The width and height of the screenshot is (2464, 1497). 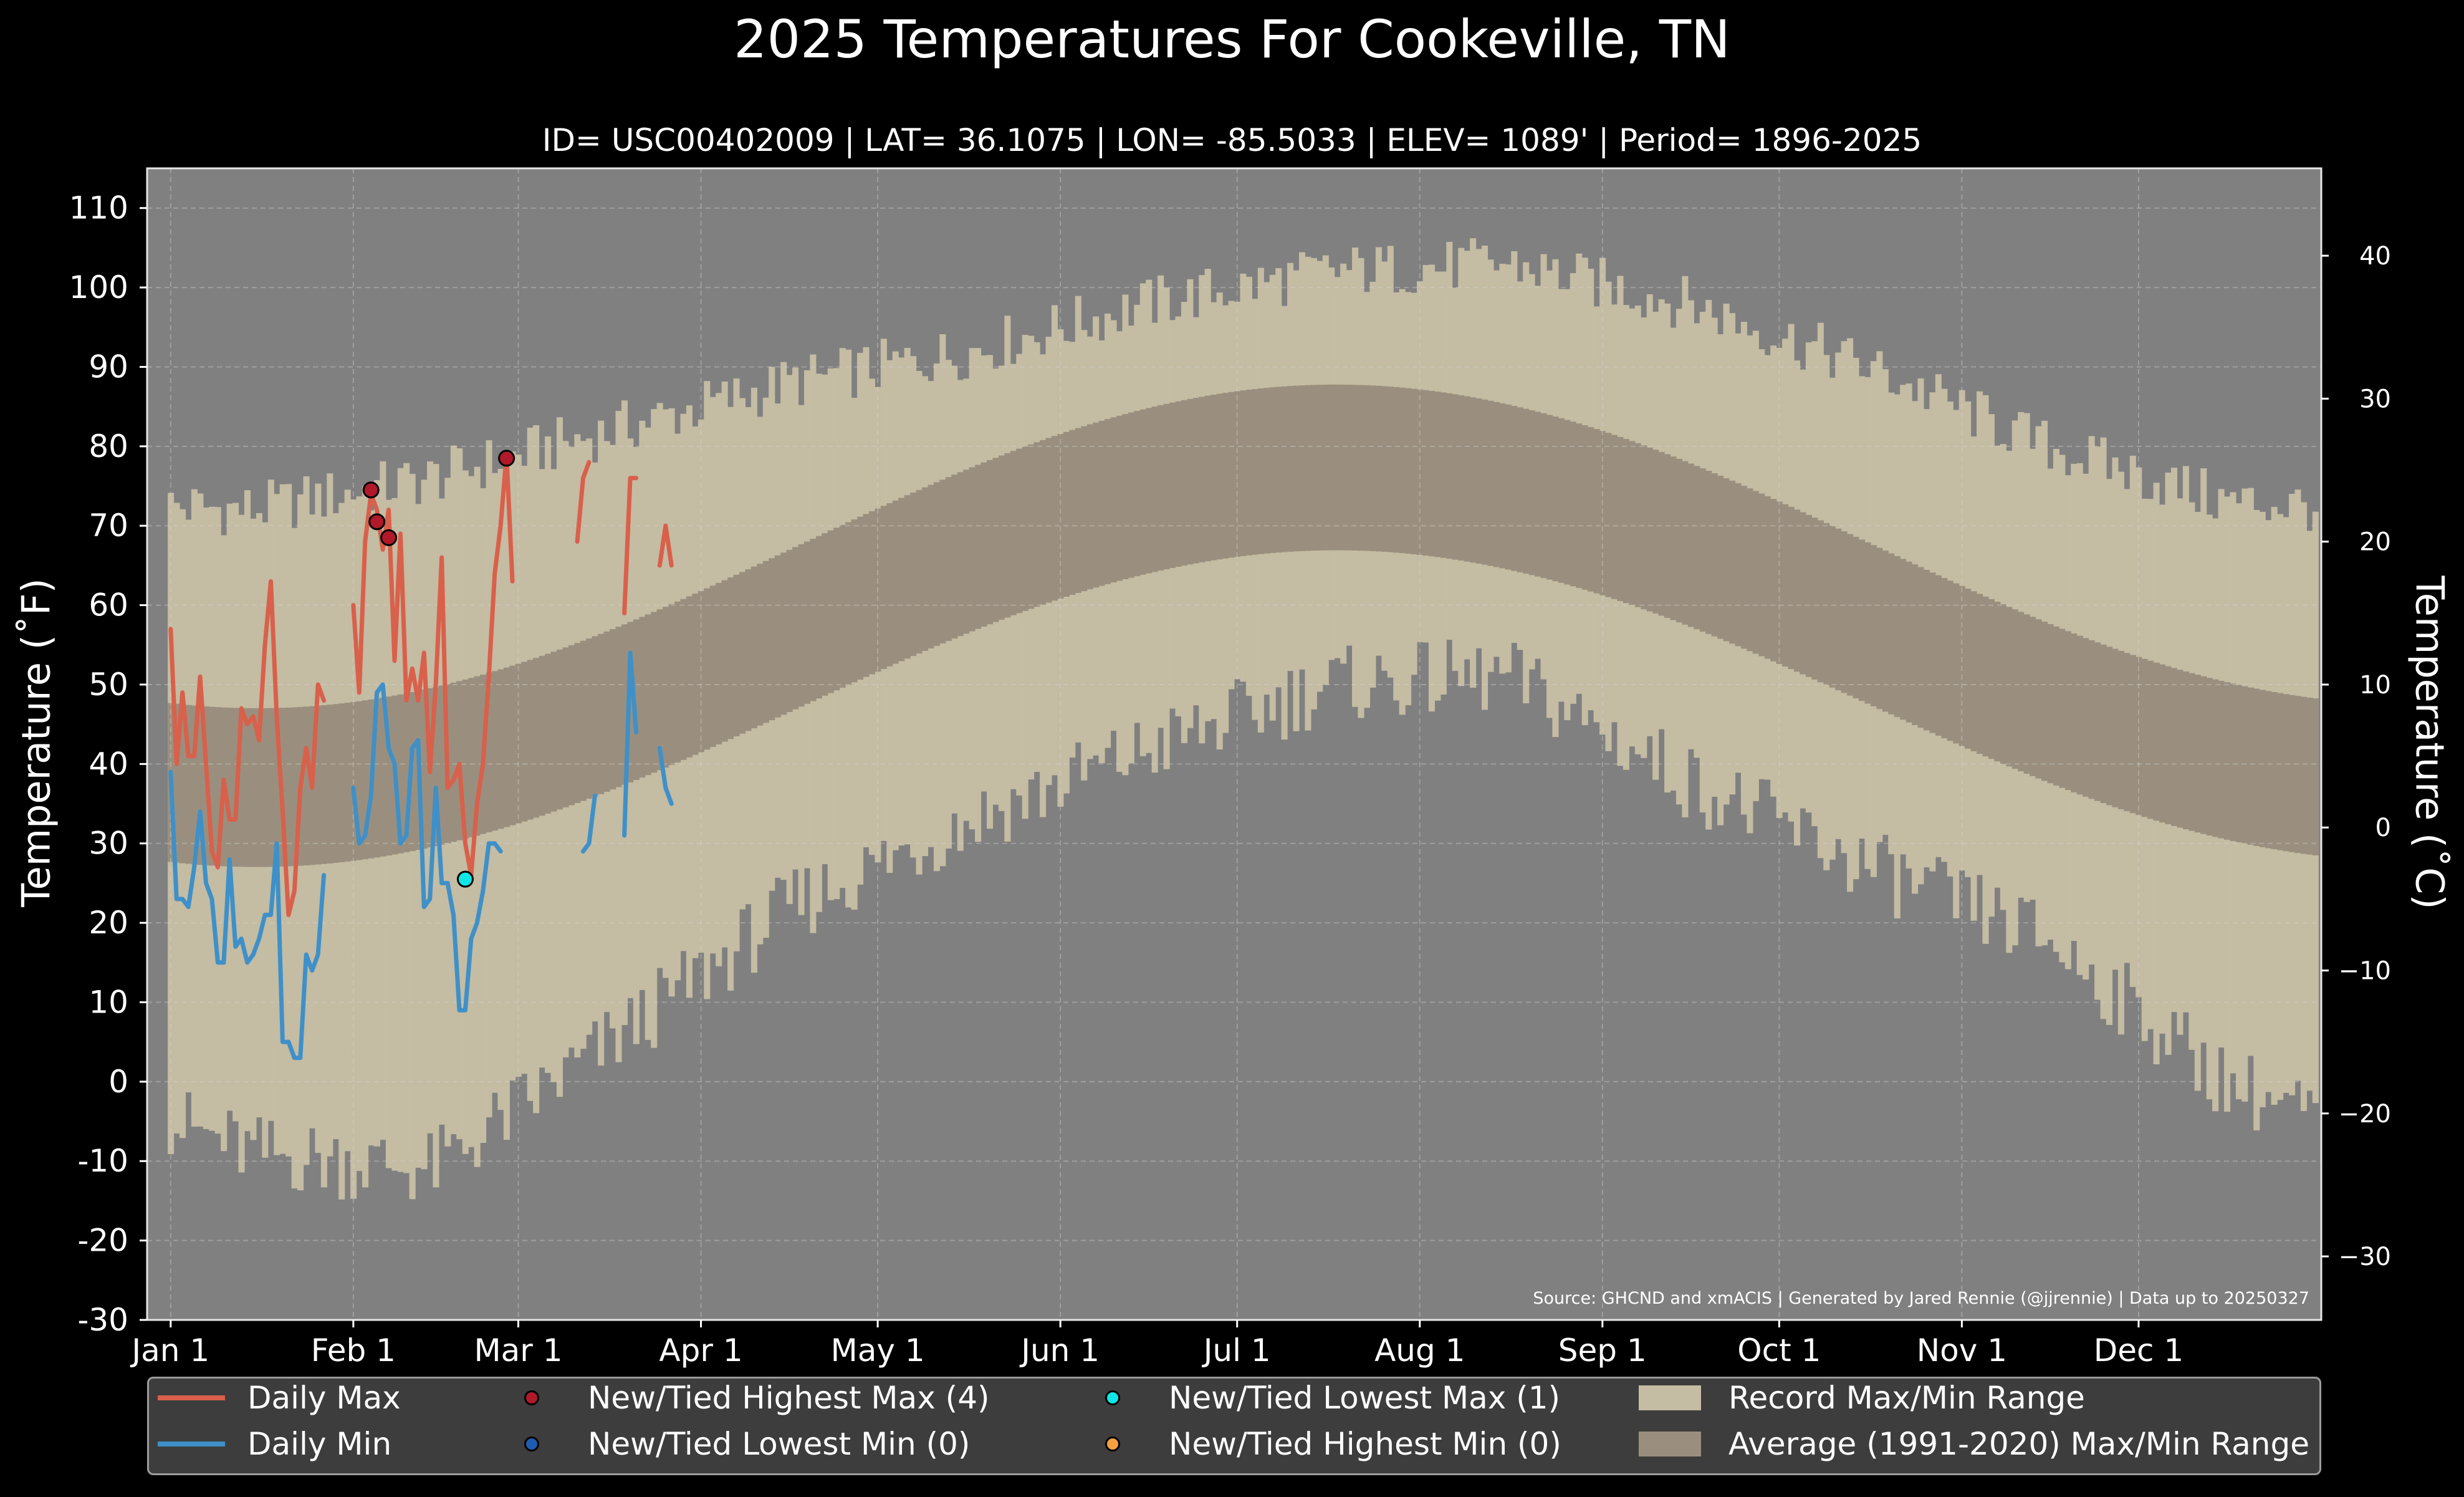 I want to click on y-right-tick-label: 10, so click(x=2375, y=685).